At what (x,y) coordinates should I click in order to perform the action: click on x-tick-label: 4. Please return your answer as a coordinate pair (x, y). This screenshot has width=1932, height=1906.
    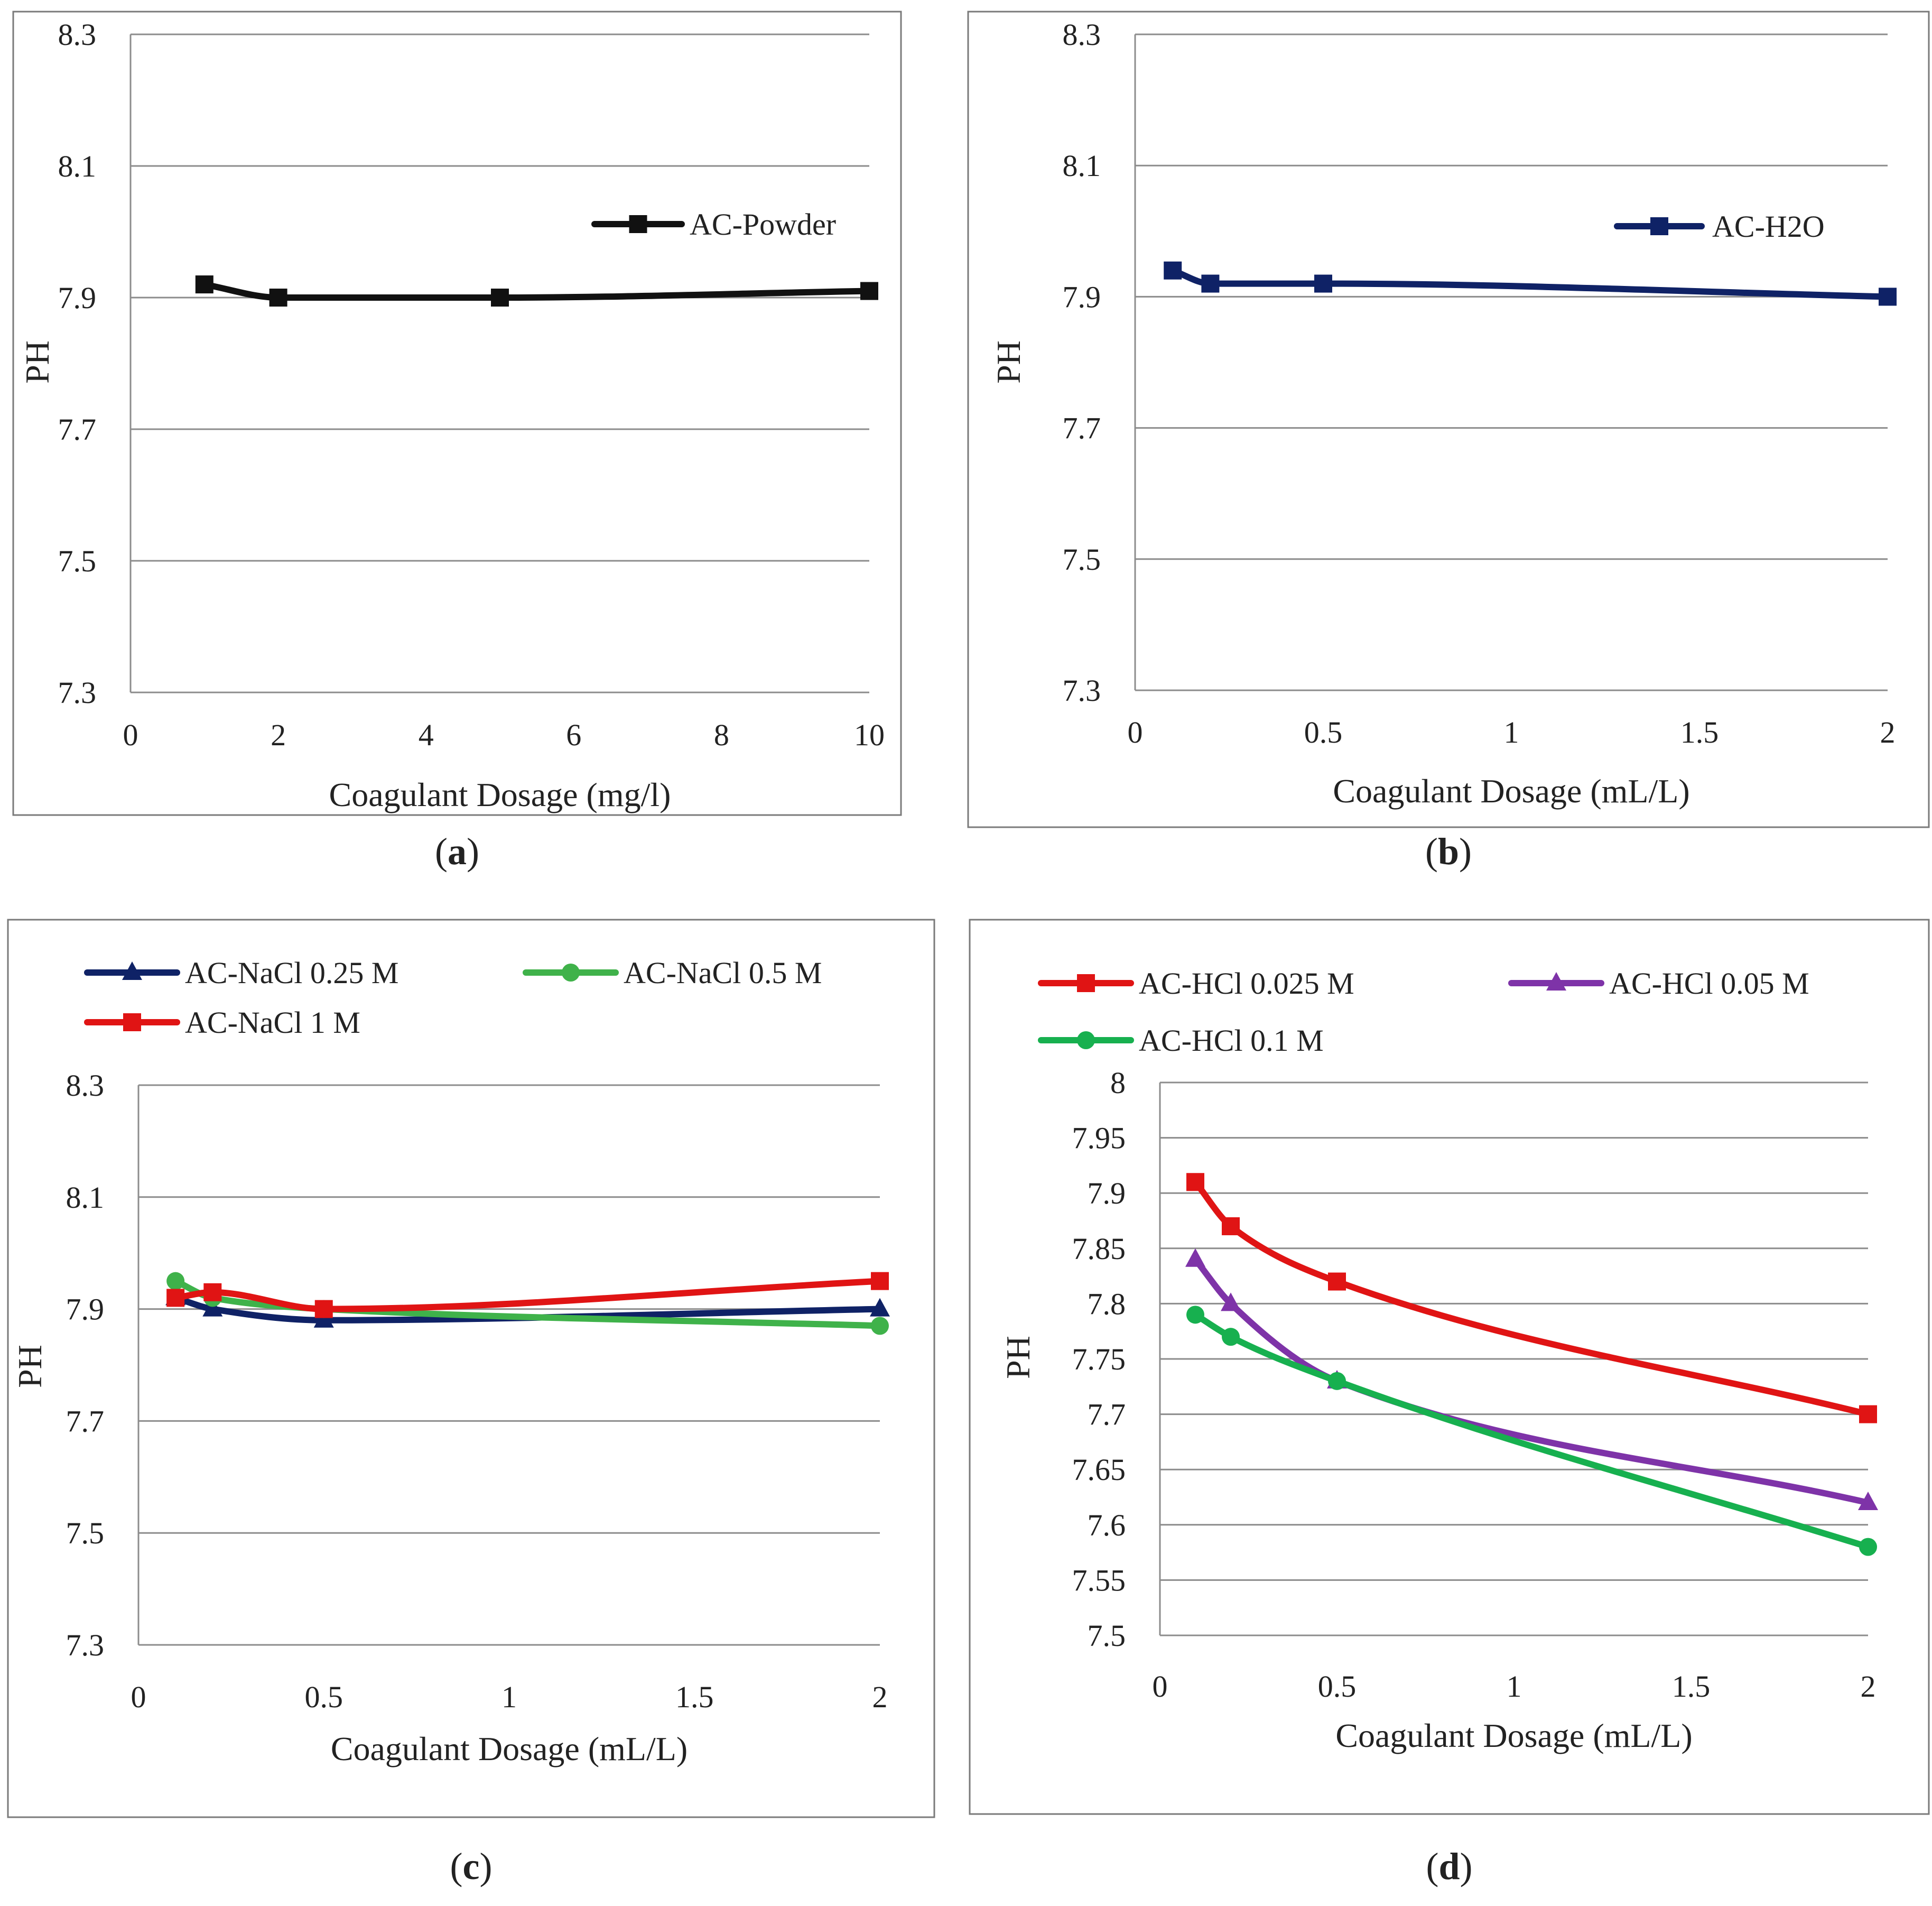
    Looking at the image, I should click on (427, 735).